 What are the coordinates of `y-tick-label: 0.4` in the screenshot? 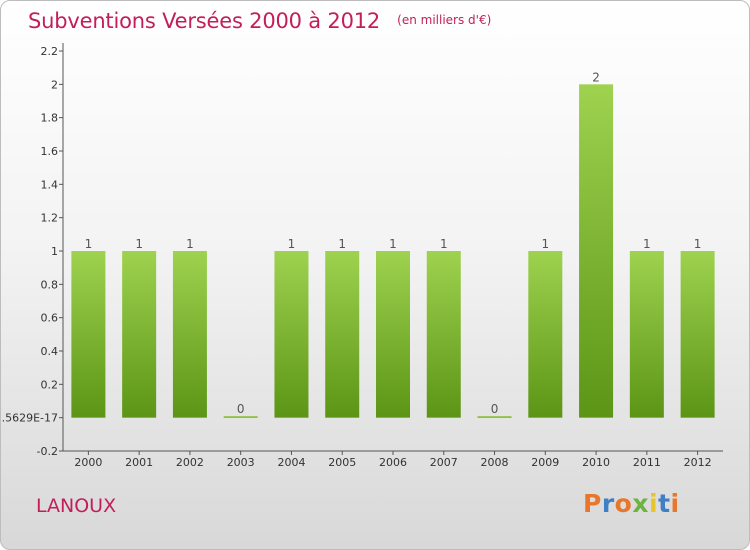 It's located at (50, 351).